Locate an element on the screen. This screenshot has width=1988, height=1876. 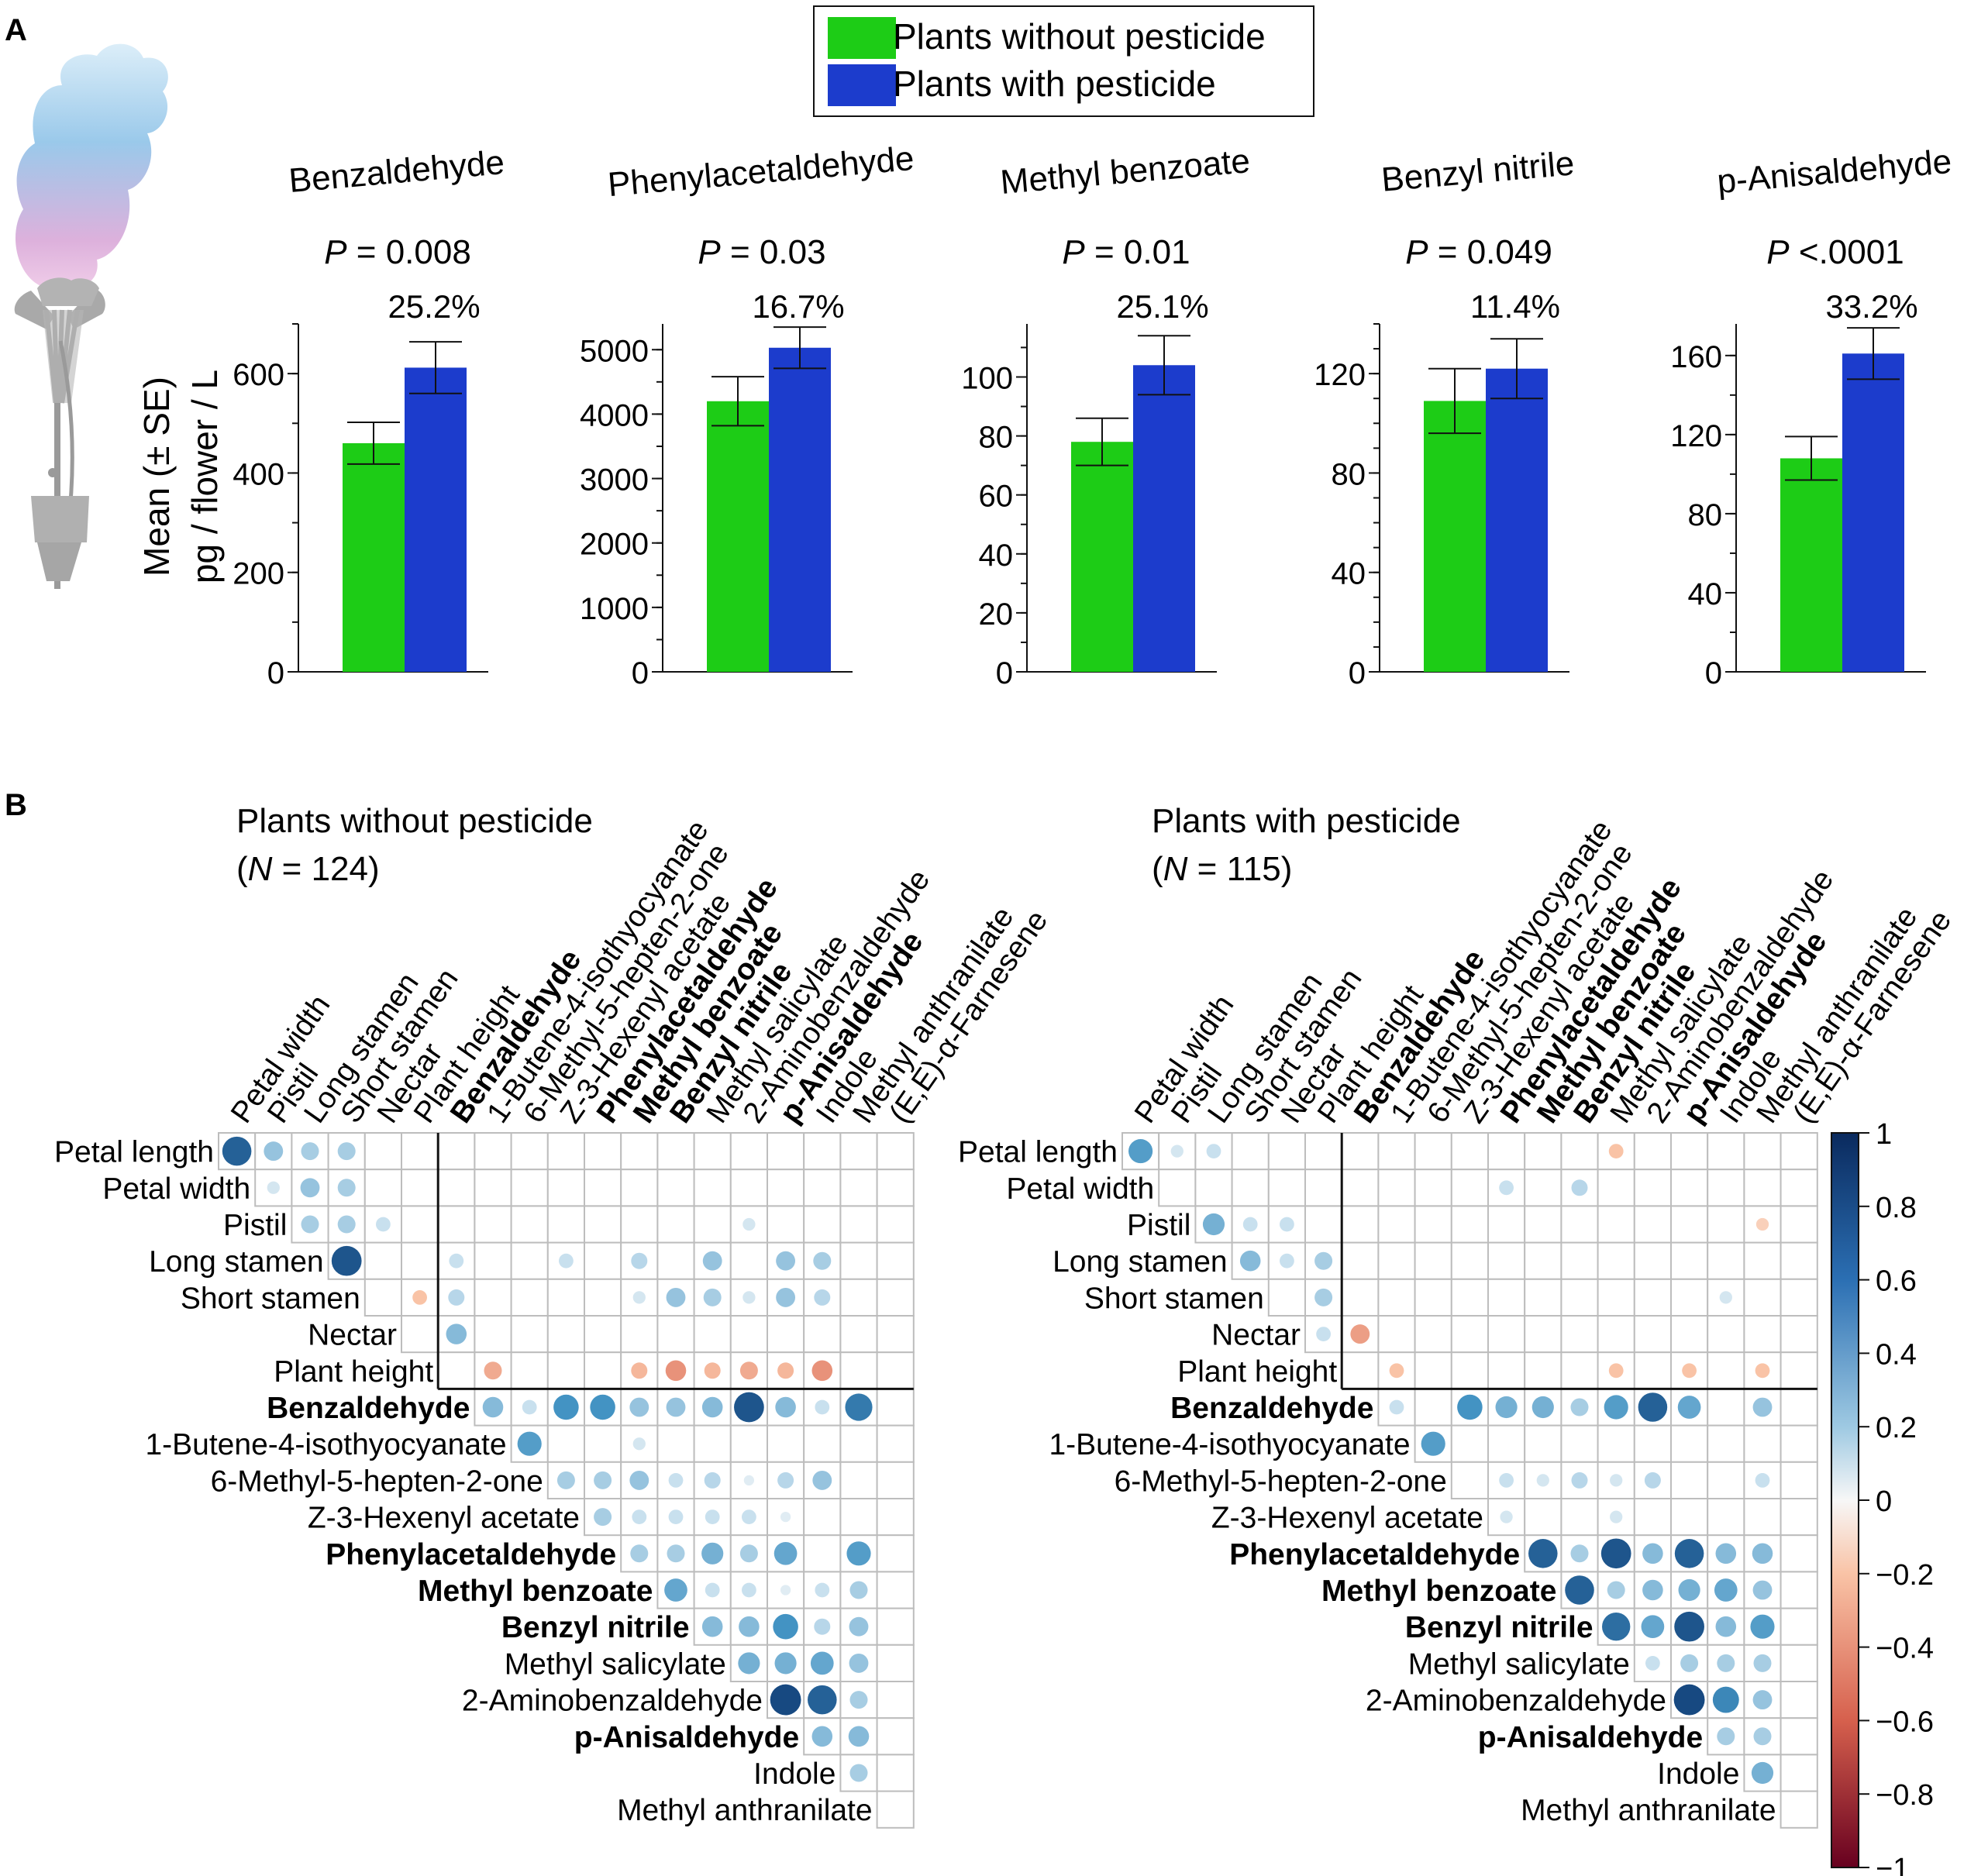
panel-label-b: B is located at coordinates (16, 805).